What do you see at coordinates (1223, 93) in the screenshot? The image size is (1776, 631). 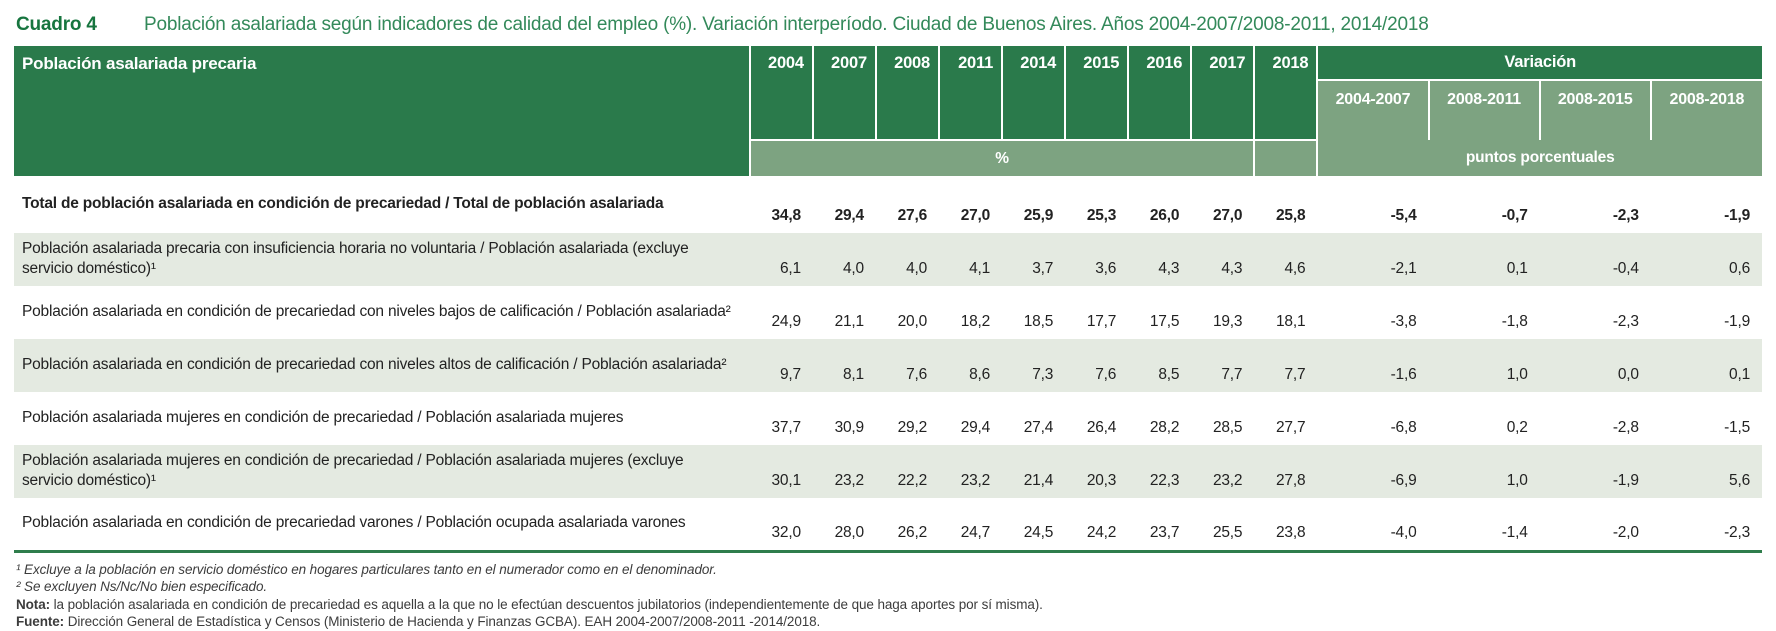 I see `year-header-2017: 2017` at bounding box center [1223, 93].